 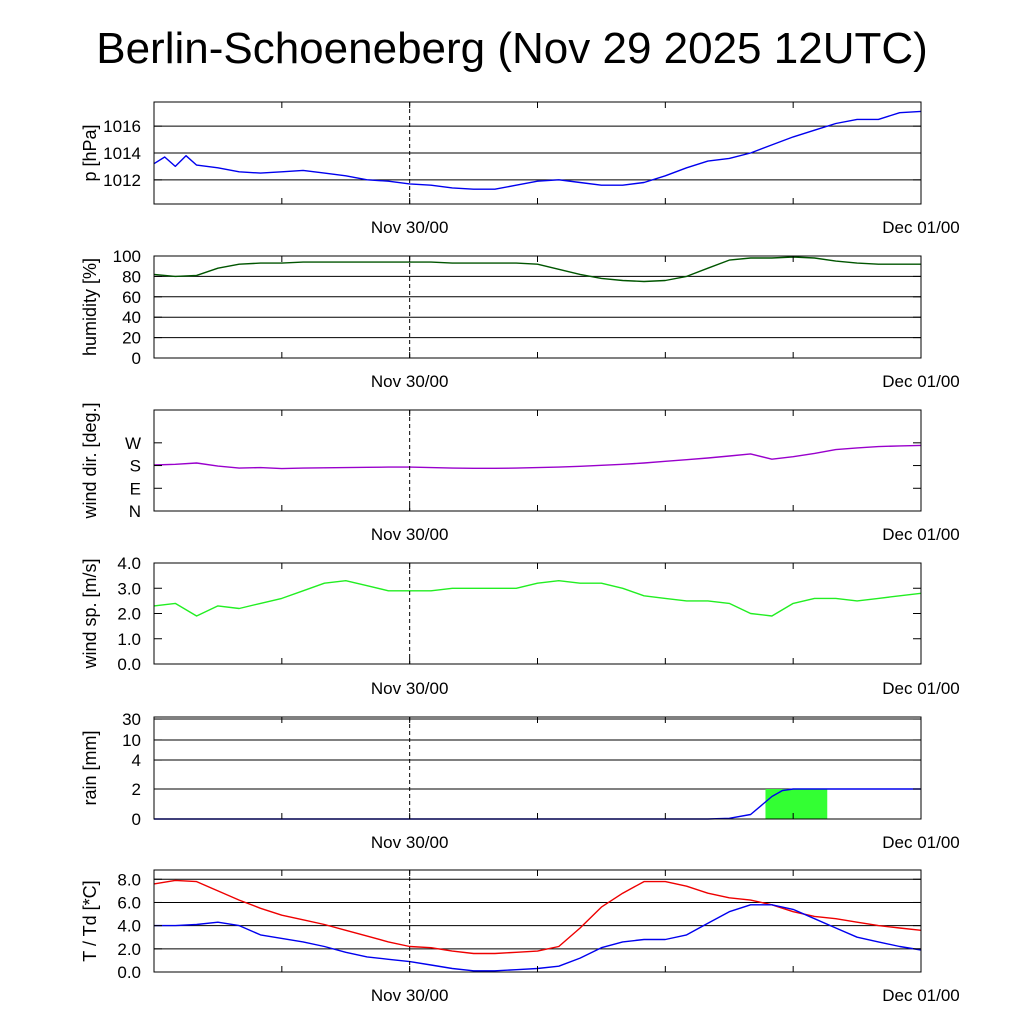 What do you see at coordinates (129, 879) in the screenshot?
I see `y-tick-label: 8.0` at bounding box center [129, 879].